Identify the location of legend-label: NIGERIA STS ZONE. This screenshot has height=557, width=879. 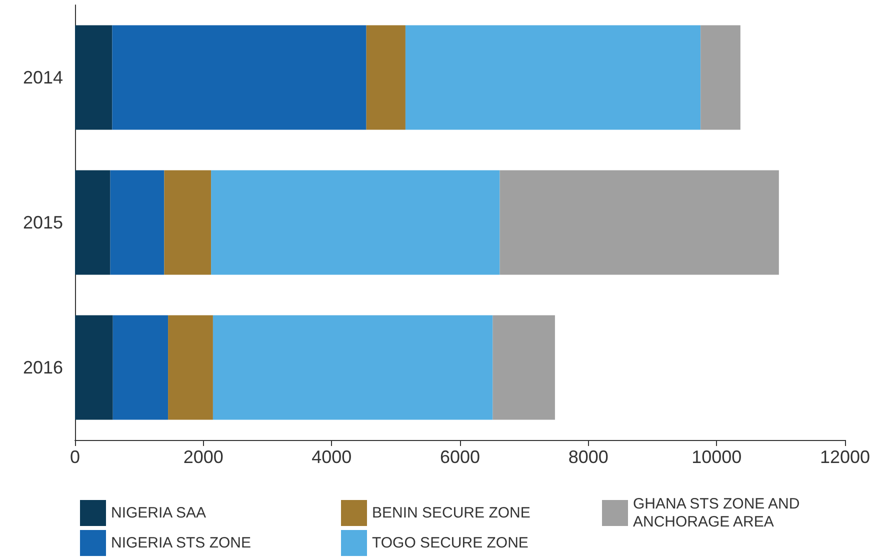
(181, 543).